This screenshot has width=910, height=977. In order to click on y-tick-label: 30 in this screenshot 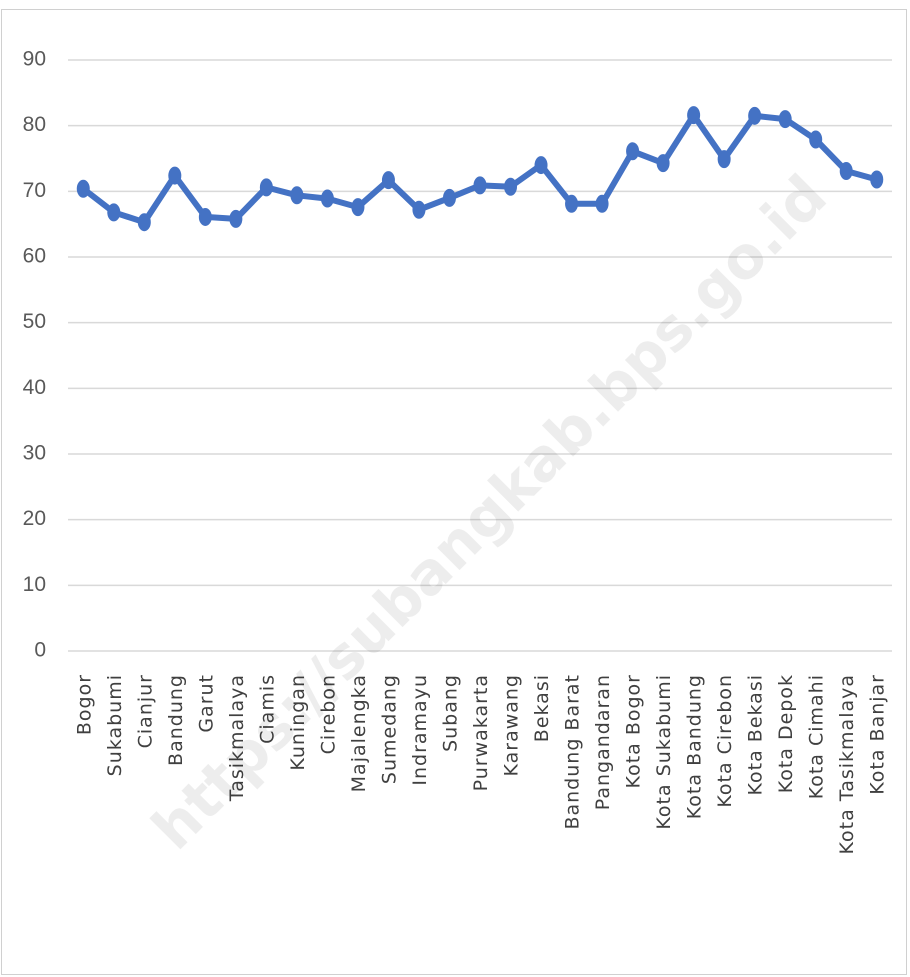, I will do `click(34, 453)`.